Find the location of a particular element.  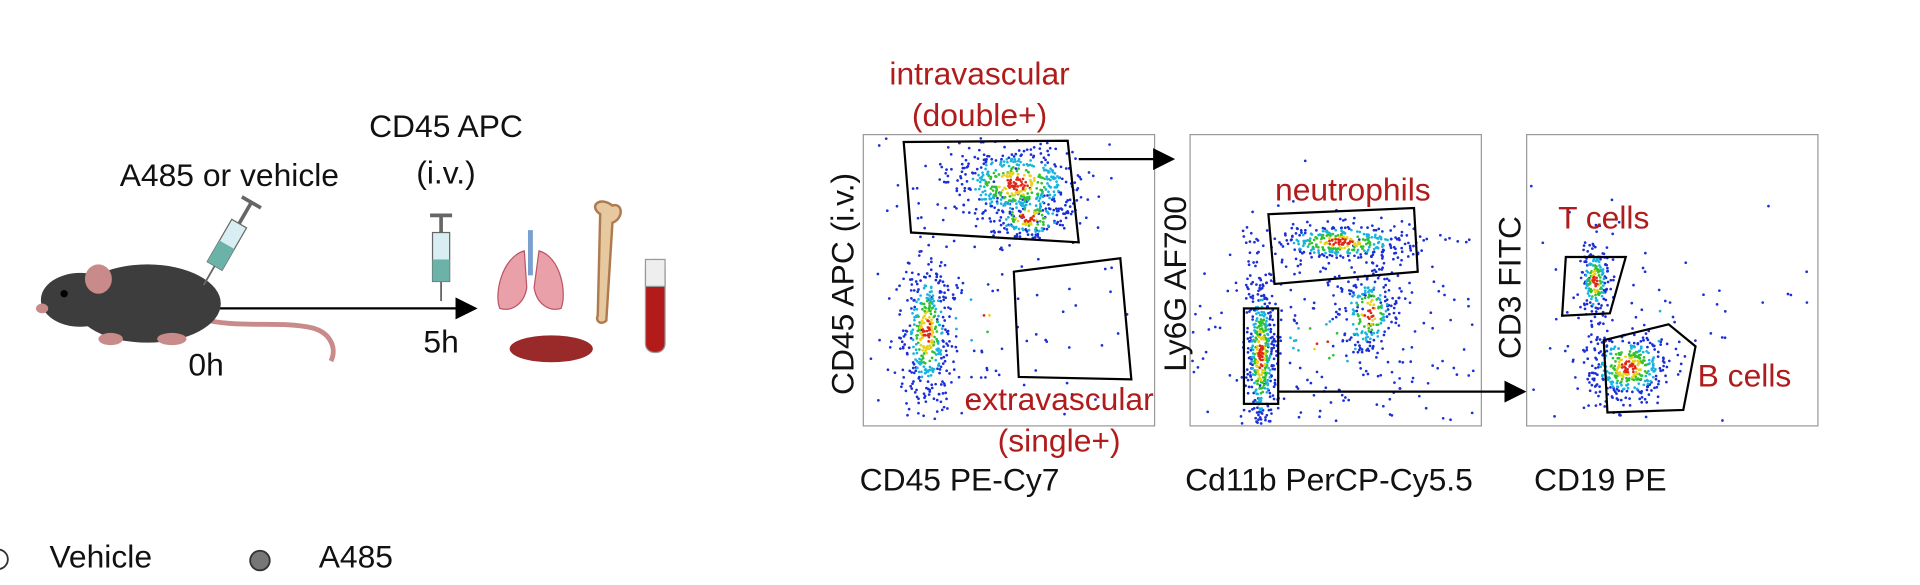

time-start: 0h is located at coordinates (205, 365).